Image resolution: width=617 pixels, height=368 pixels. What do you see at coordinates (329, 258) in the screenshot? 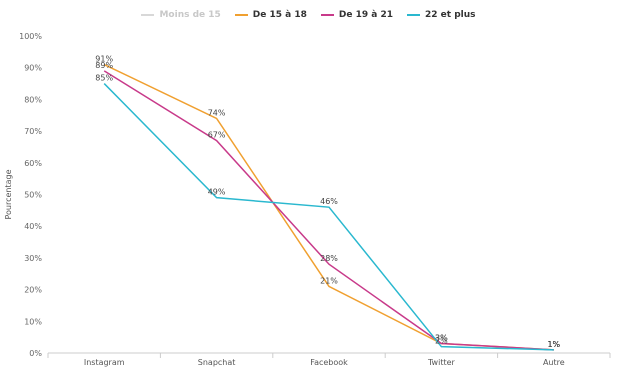
I see `data-label: 28%` at bounding box center [329, 258].